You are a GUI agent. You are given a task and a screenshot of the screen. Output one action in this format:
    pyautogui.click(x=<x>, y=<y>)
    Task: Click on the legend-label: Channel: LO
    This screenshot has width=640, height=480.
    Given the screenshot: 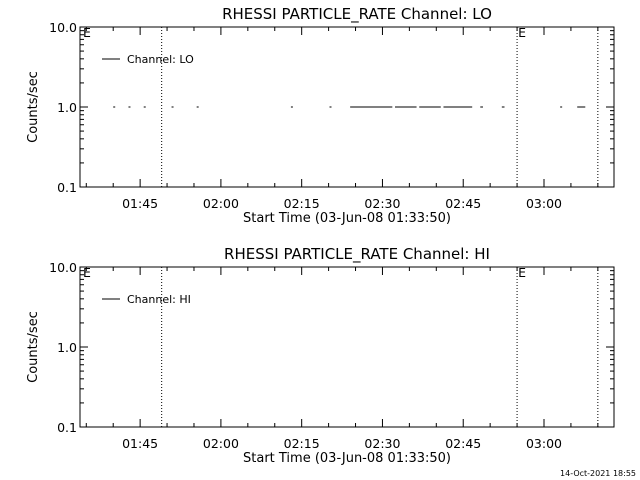 What is the action you would take?
    pyautogui.click(x=160, y=59)
    